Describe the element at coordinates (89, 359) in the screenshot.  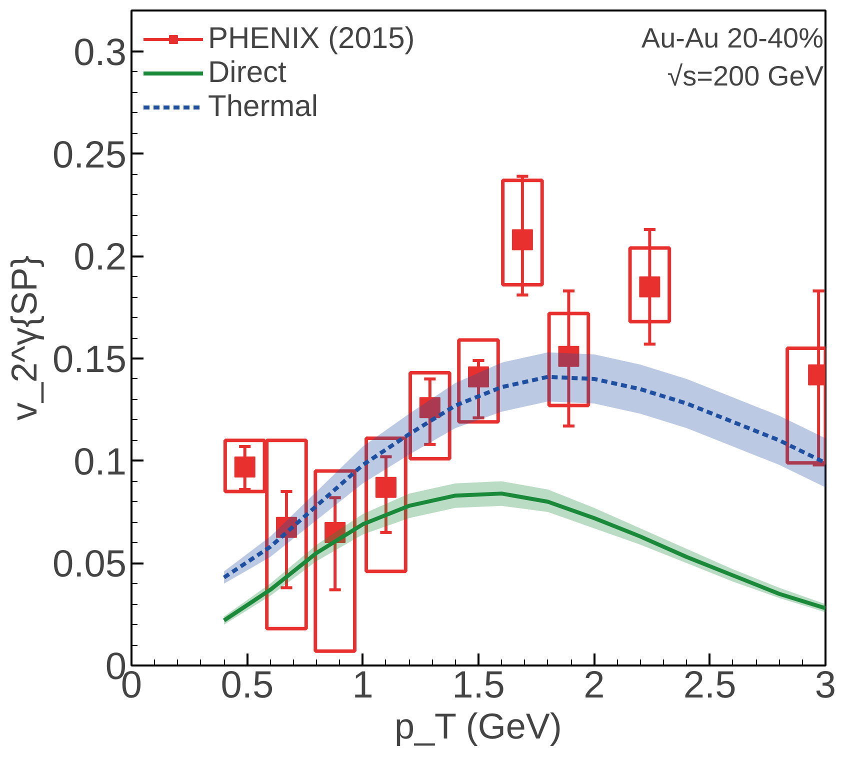
I see `y-tick-label: 0.15` at that location.